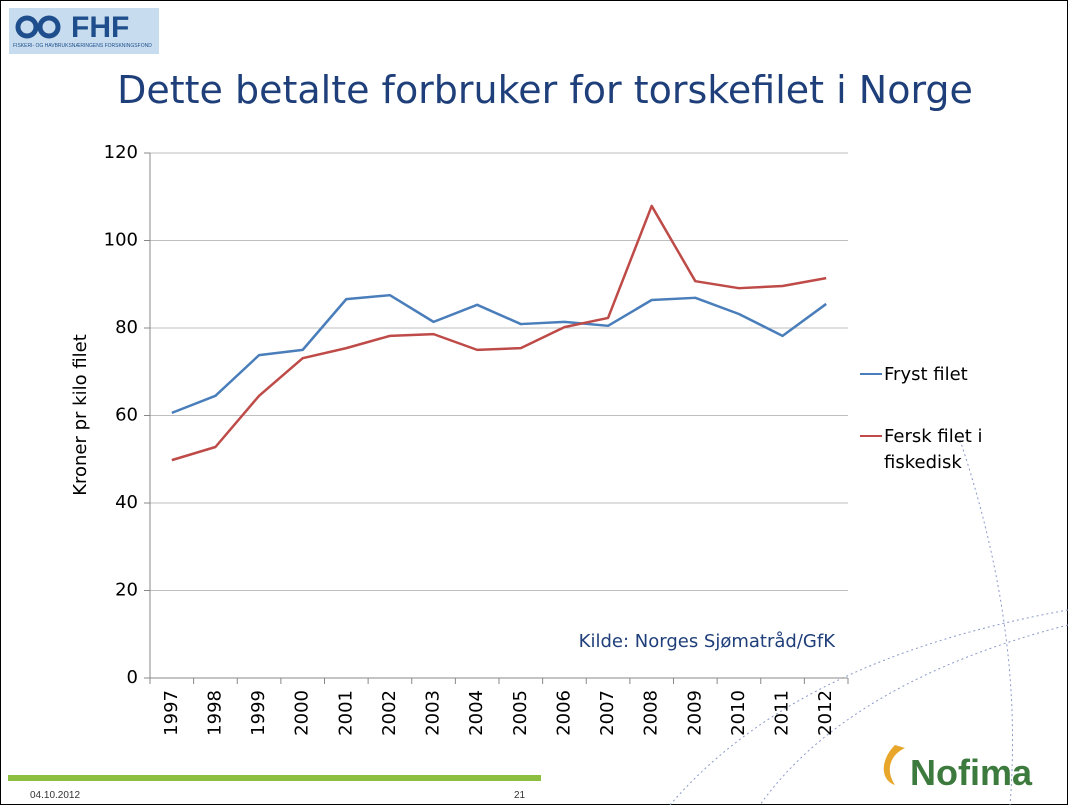  Describe the element at coordinates (607, 713) in the screenshot. I see `x-tick-label: 2007` at that location.